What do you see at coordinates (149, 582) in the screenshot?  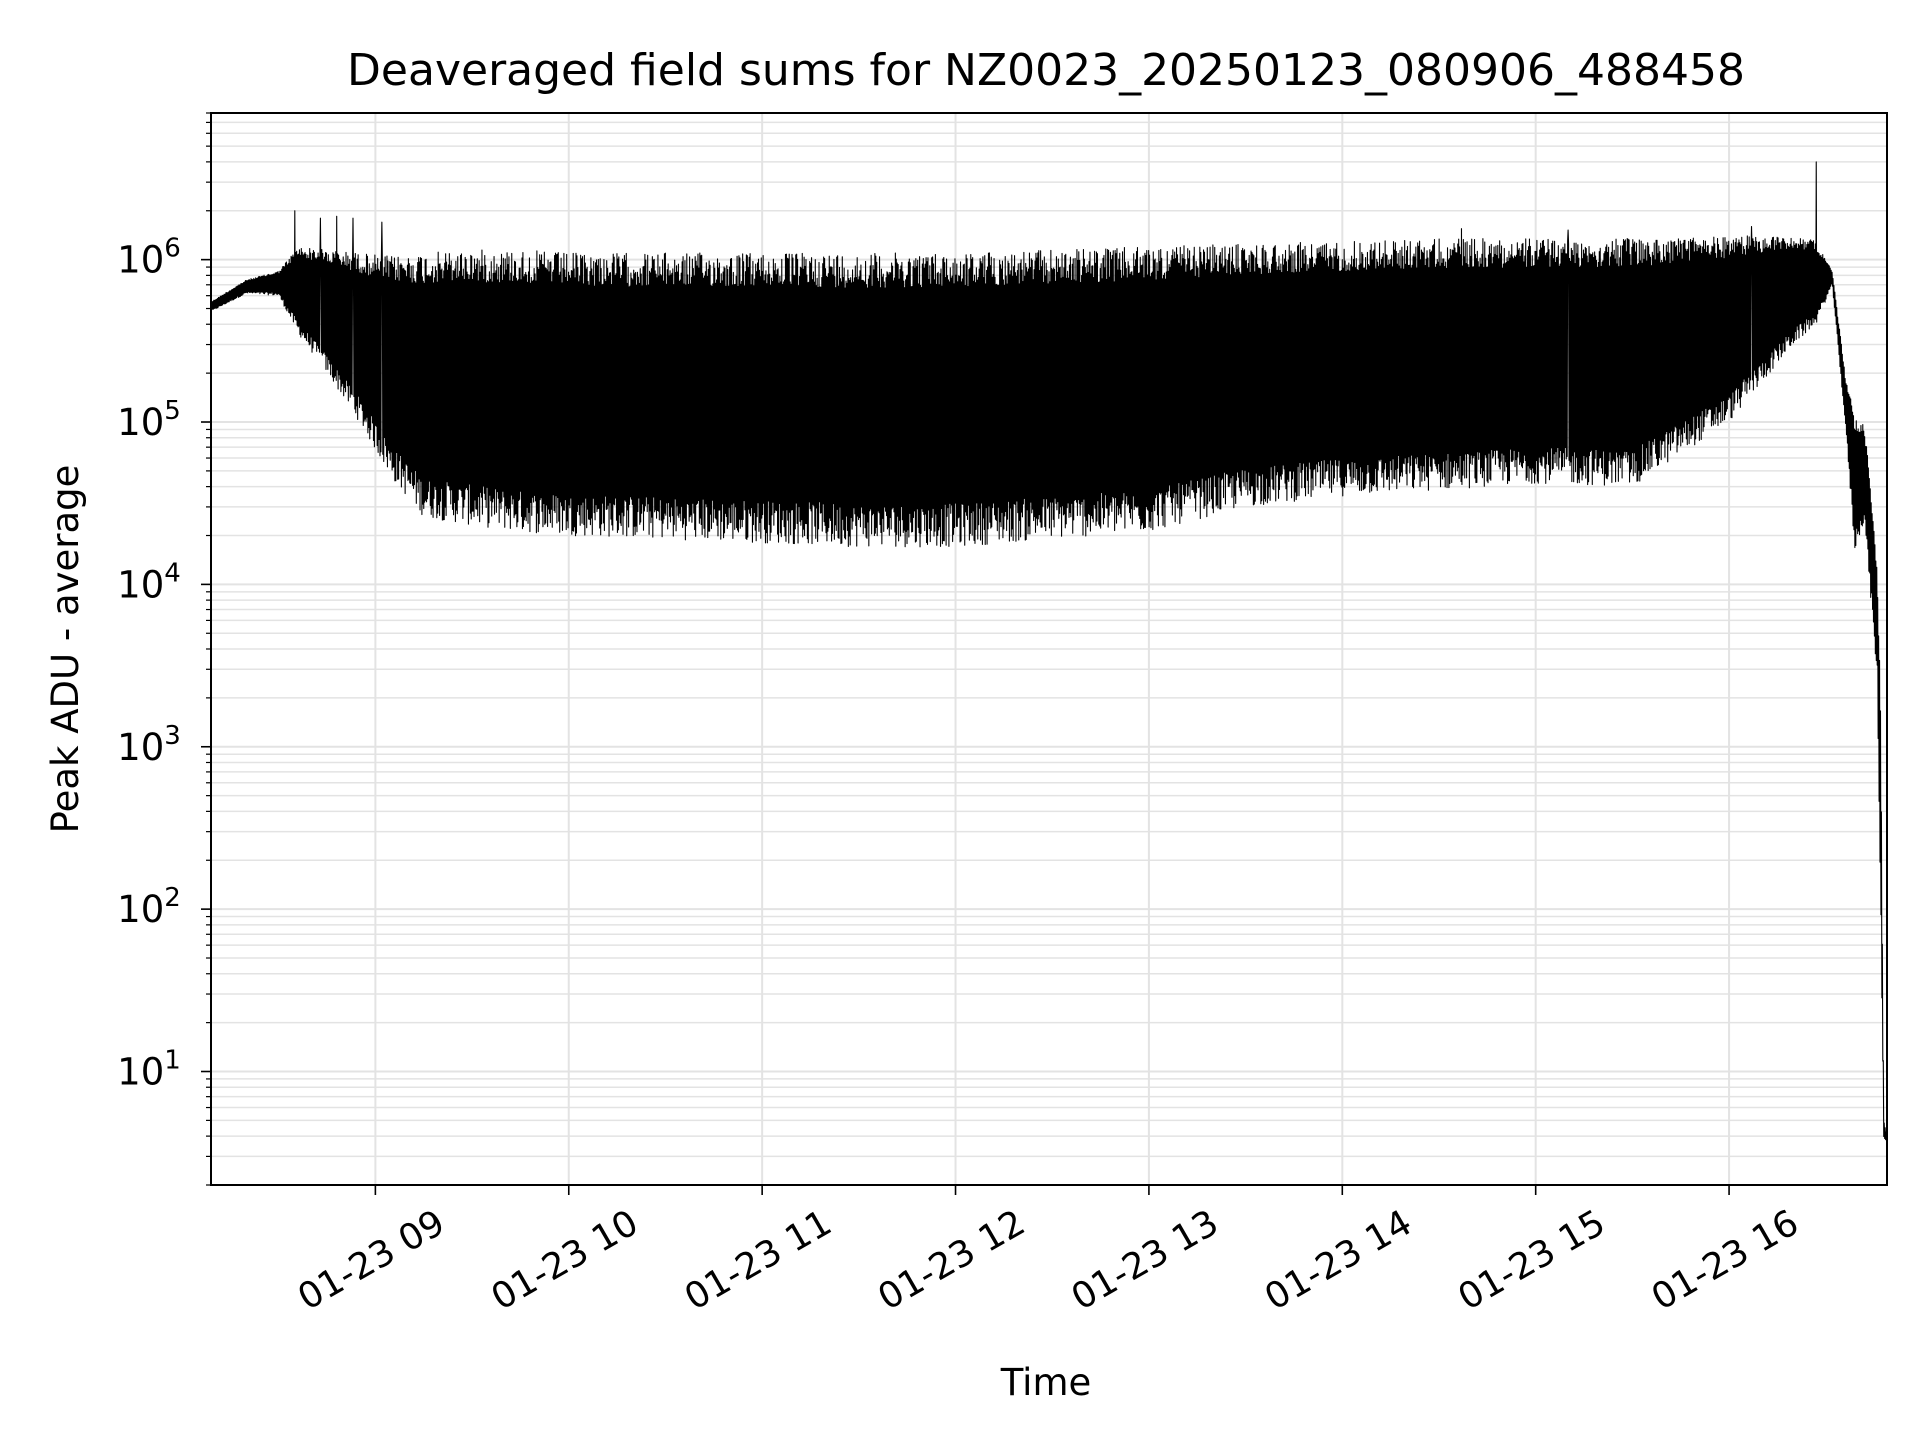 I see `y-tick-label: 104` at bounding box center [149, 582].